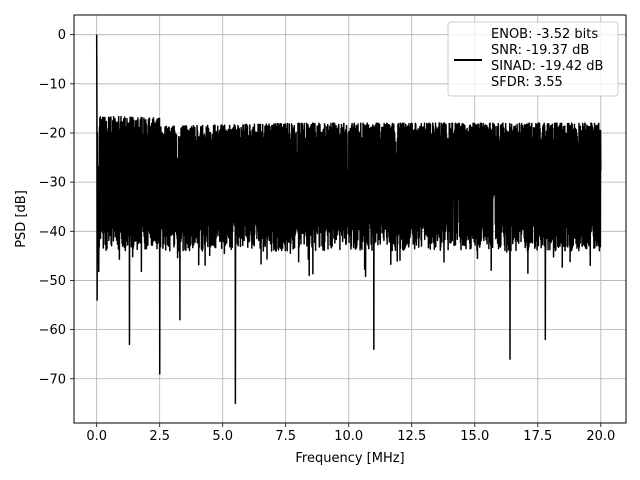 The image size is (640, 480). I want to click on x-tick-label: 12.5, so click(411, 436).